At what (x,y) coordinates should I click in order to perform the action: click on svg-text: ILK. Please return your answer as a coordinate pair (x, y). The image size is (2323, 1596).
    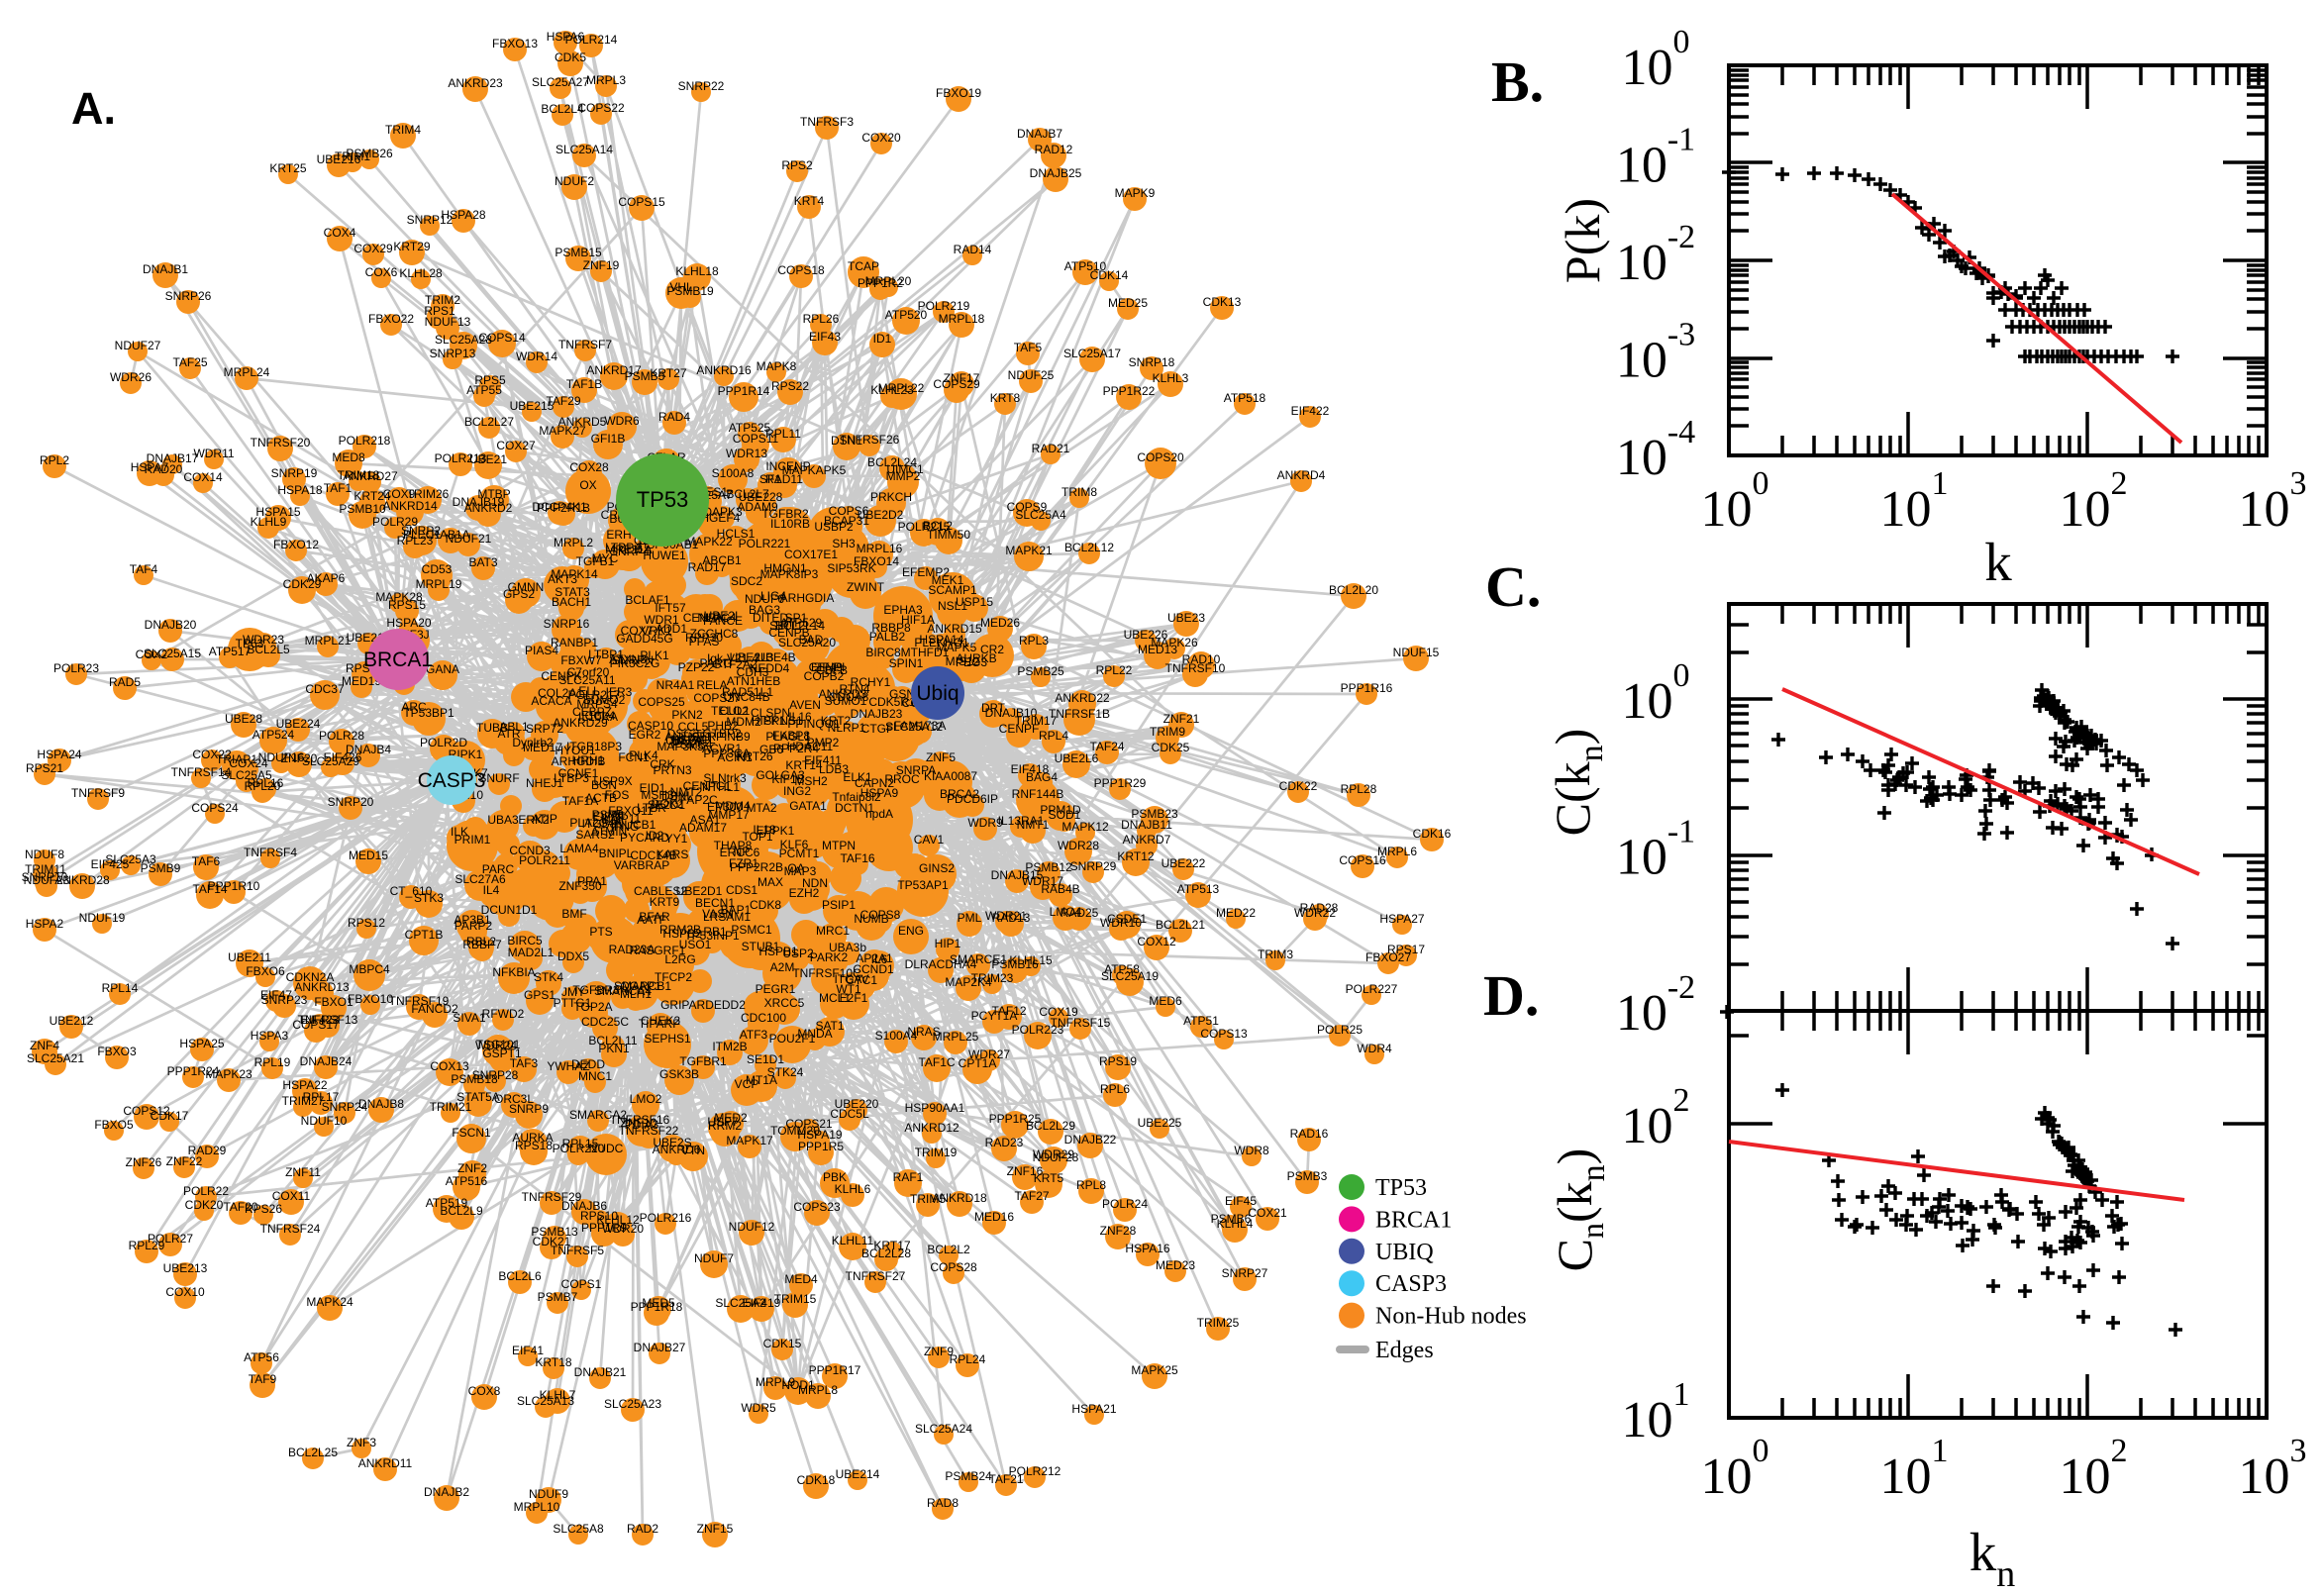
    Looking at the image, I should click on (460, 832).